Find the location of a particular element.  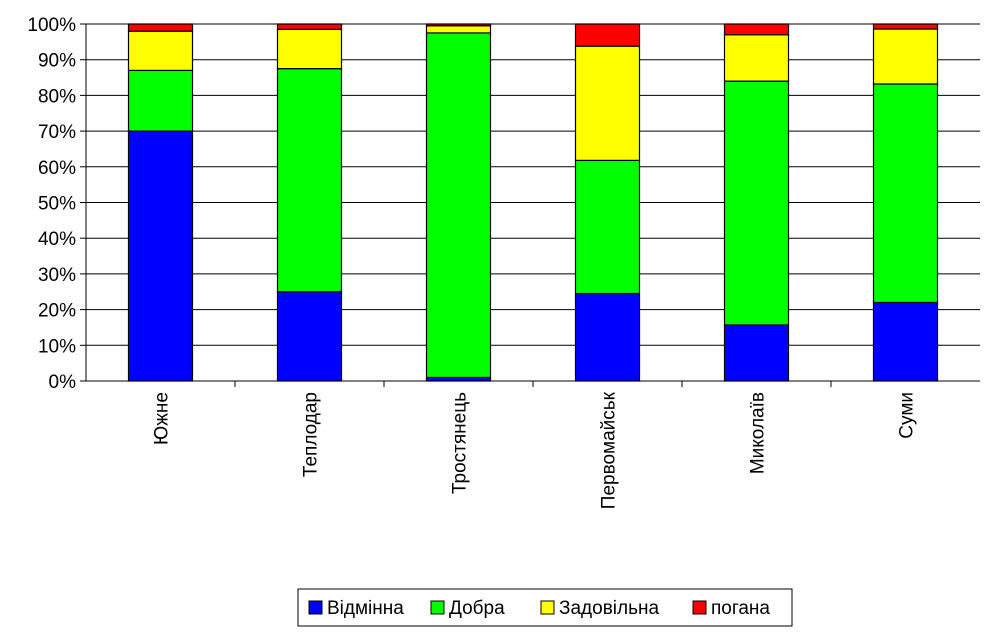

legend-label: Задовільна is located at coordinates (609, 608).